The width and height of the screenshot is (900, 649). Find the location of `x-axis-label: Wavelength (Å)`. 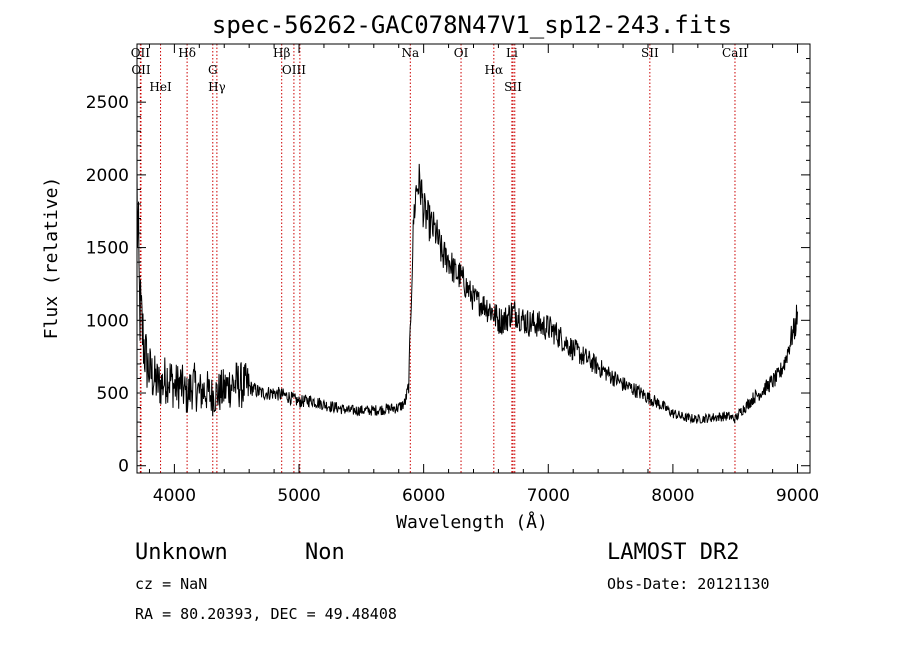

x-axis-label: Wavelength (Å) is located at coordinates (472, 522).